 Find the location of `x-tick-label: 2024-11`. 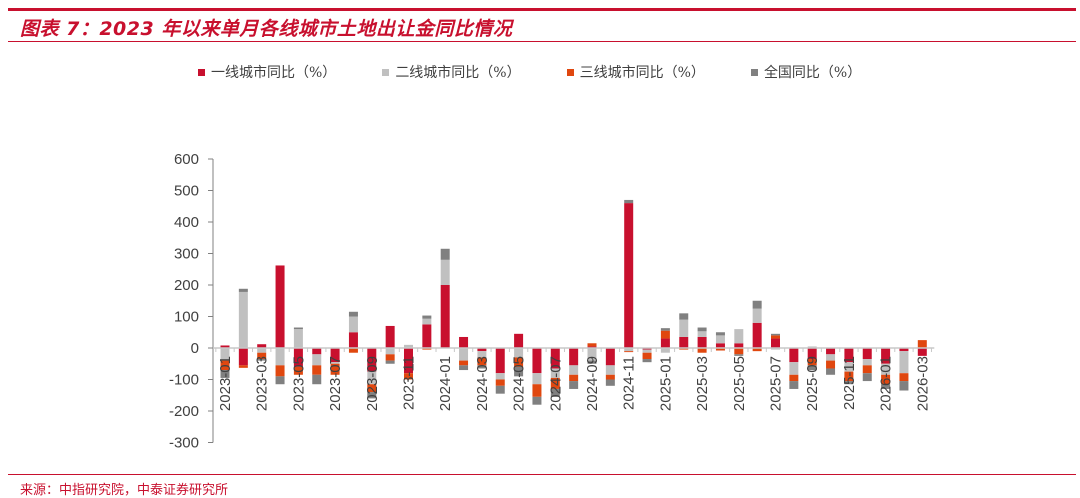

x-tick-label: 2024-11 is located at coordinates (629, 383).